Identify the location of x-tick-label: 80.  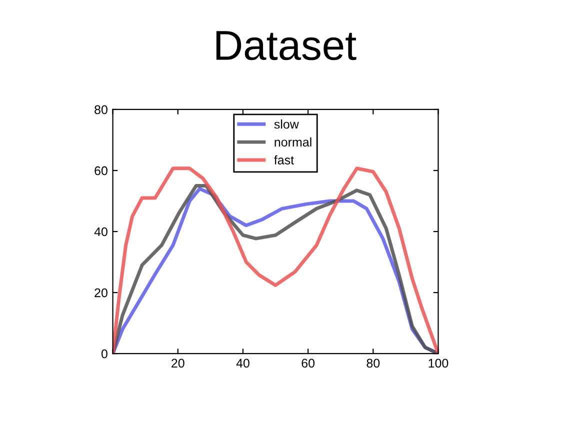
(373, 363).